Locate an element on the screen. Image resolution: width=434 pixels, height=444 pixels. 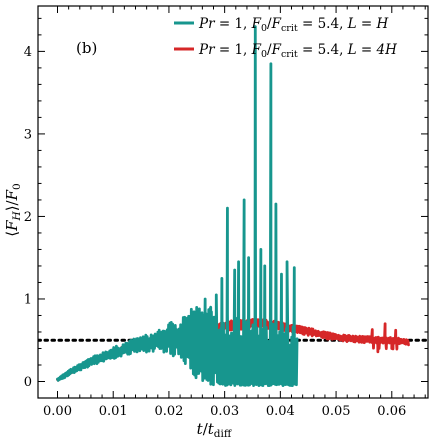
x-label-slash: / is located at coordinates (206, 429).